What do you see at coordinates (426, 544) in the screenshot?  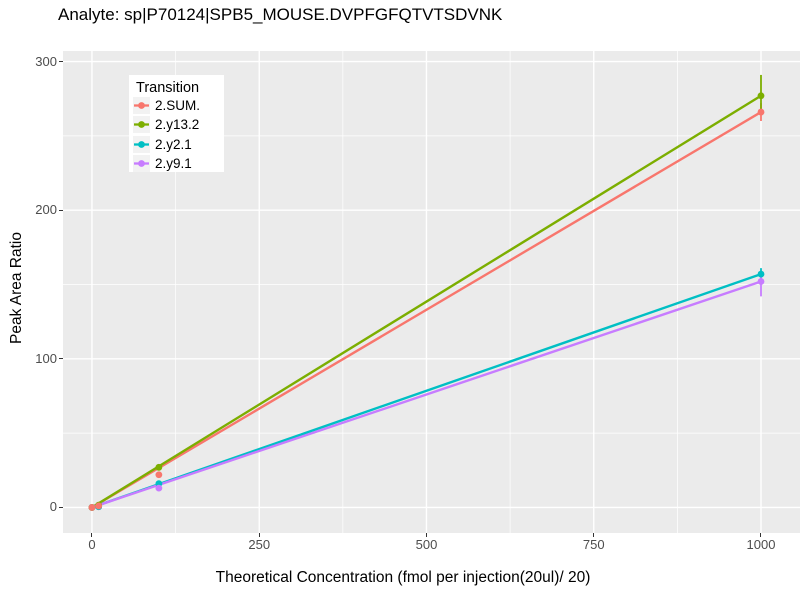 I see `x-tick-label: 500` at bounding box center [426, 544].